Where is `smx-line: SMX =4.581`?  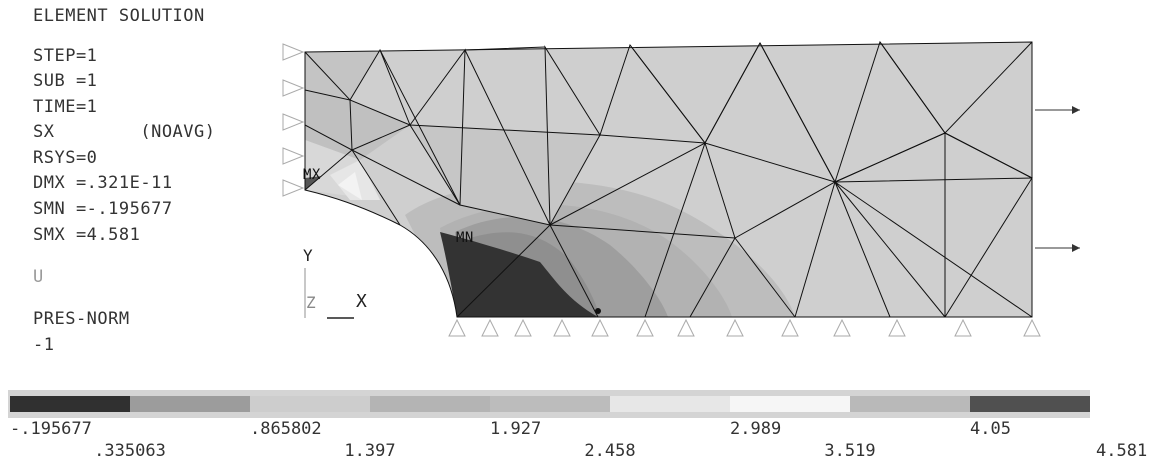
smx-line: SMX =4.581 is located at coordinates (87, 235).